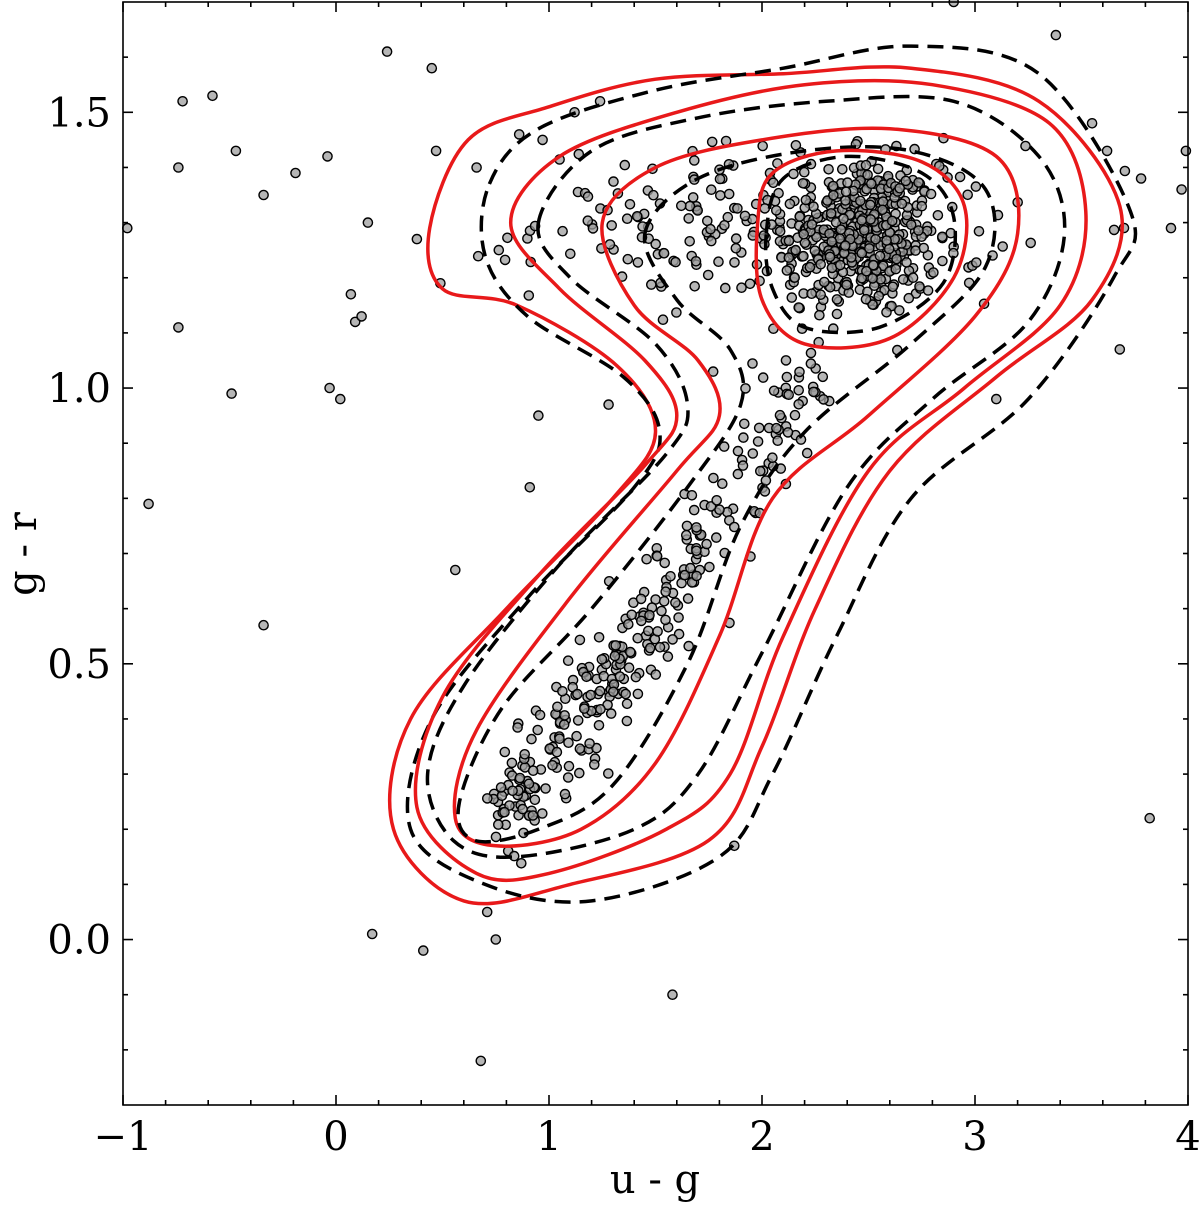  Describe the element at coordinates (860, 244) in the screenshot. I see `contour-dashed-black` at that location.